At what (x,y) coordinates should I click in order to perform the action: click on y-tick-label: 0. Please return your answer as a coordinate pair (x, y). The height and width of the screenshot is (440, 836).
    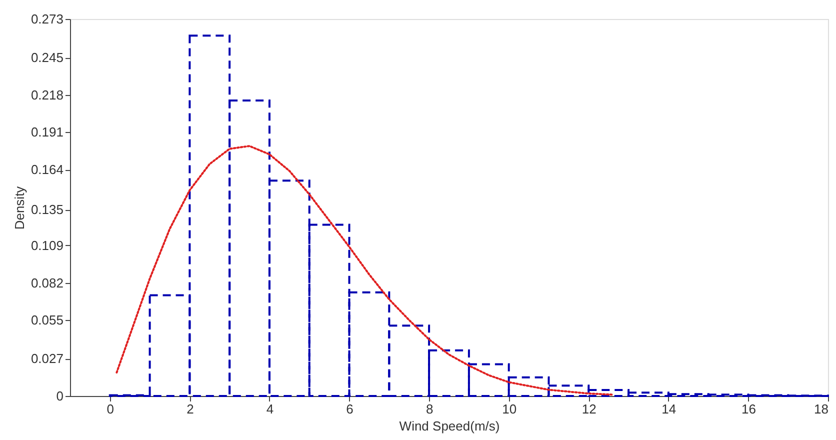
    Looking at the image, I should click on (60, 396).